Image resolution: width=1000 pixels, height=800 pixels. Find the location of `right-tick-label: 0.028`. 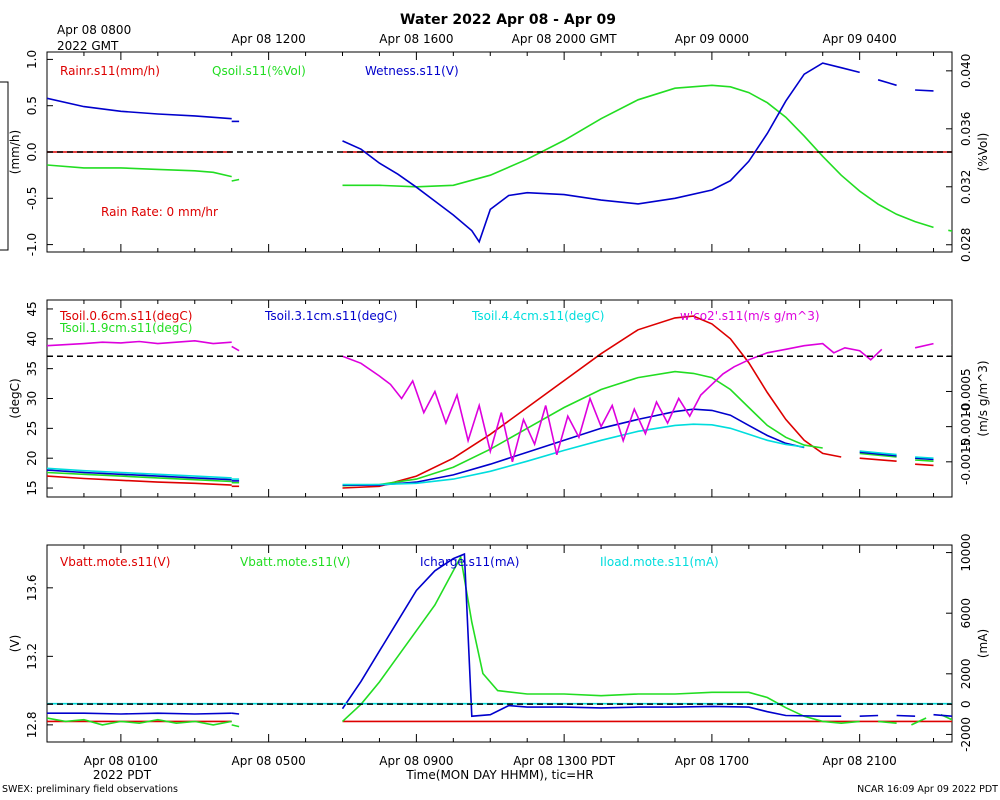

right-tick-label: 0.028 is located at coordinates (966, 245).